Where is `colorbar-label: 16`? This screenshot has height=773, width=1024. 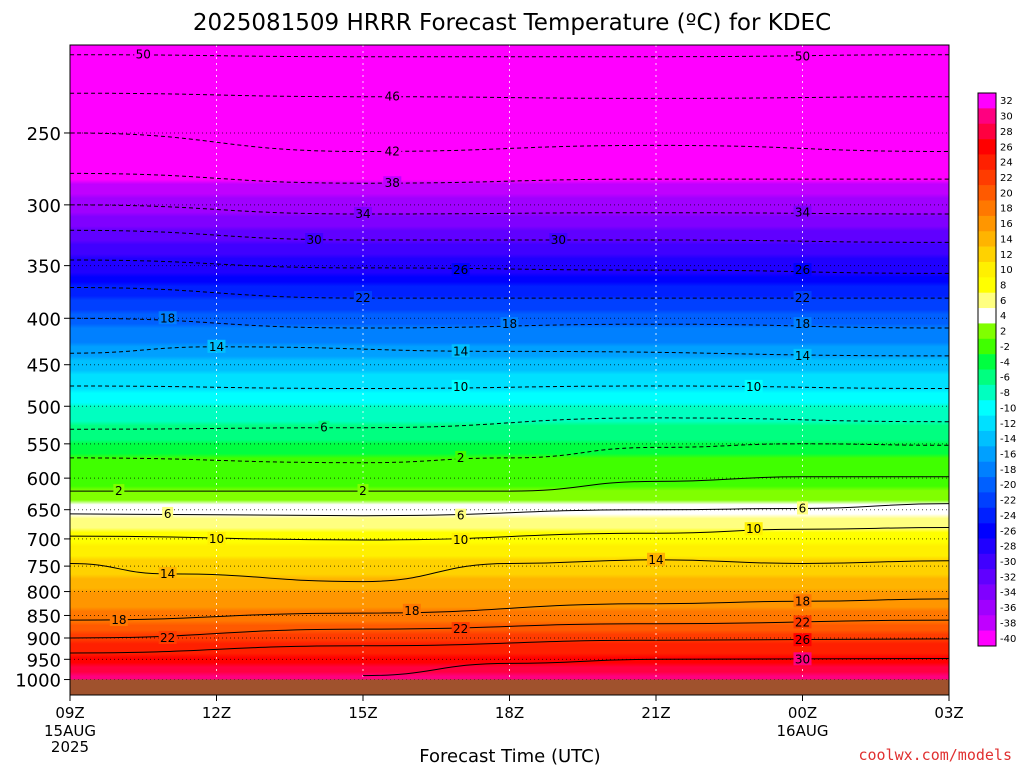 colorbar-label: 16 is located at coordinates (1006, 224).